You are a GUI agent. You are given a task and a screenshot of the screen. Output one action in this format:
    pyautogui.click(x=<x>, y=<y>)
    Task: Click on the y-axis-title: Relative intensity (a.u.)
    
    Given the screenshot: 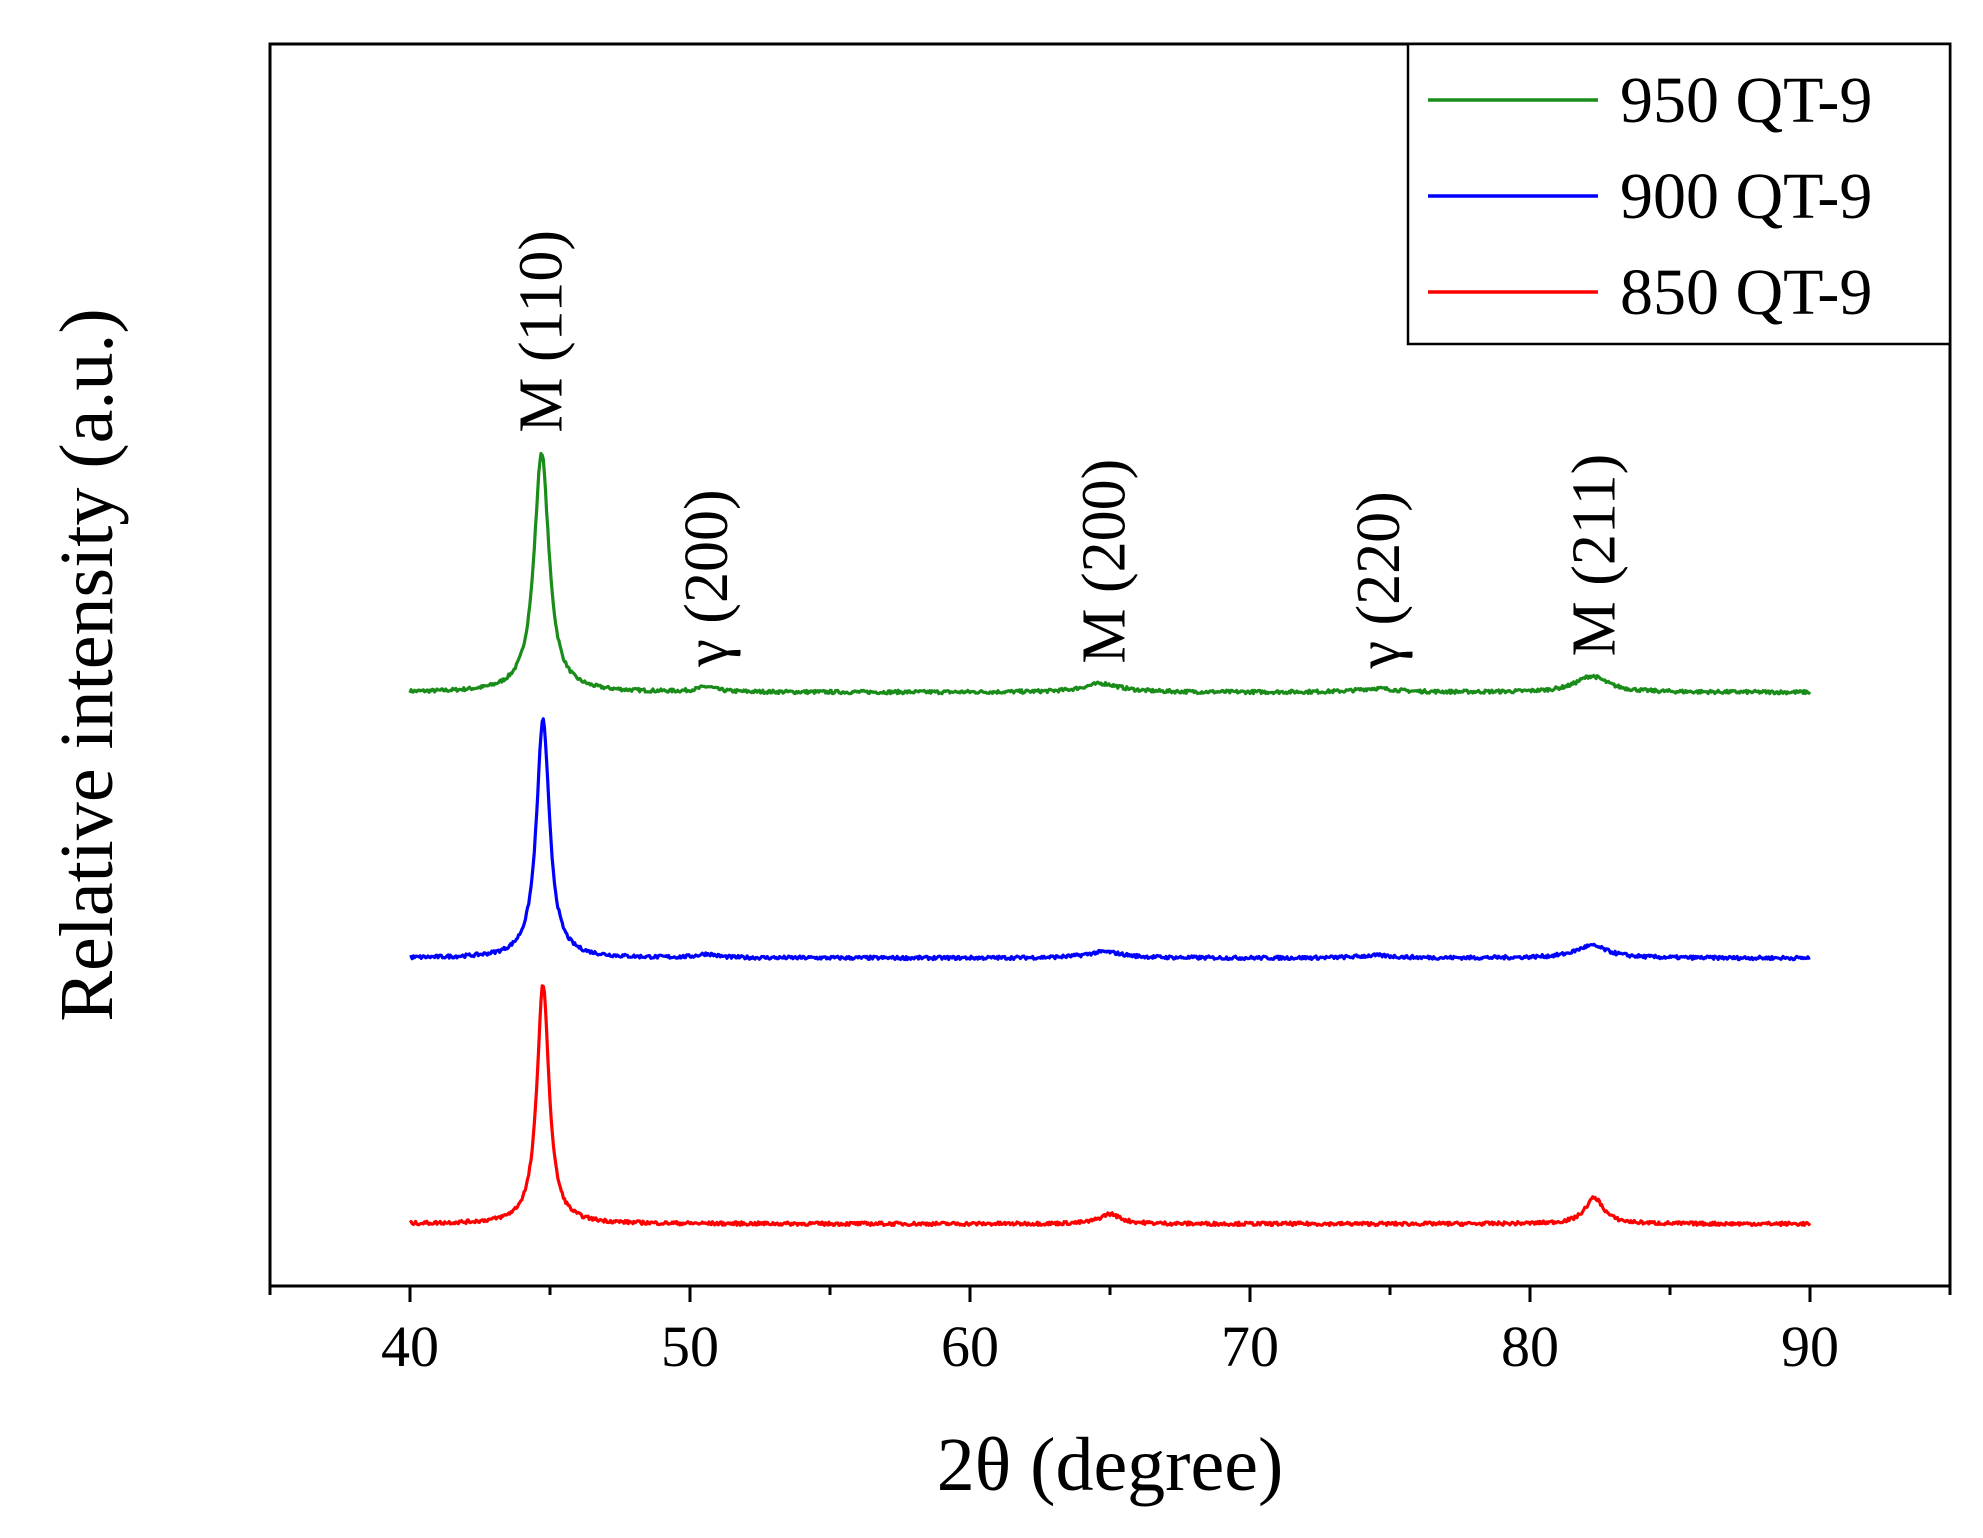 What is the action you would take?
    pyautogui.click(x=87, y=664)
    